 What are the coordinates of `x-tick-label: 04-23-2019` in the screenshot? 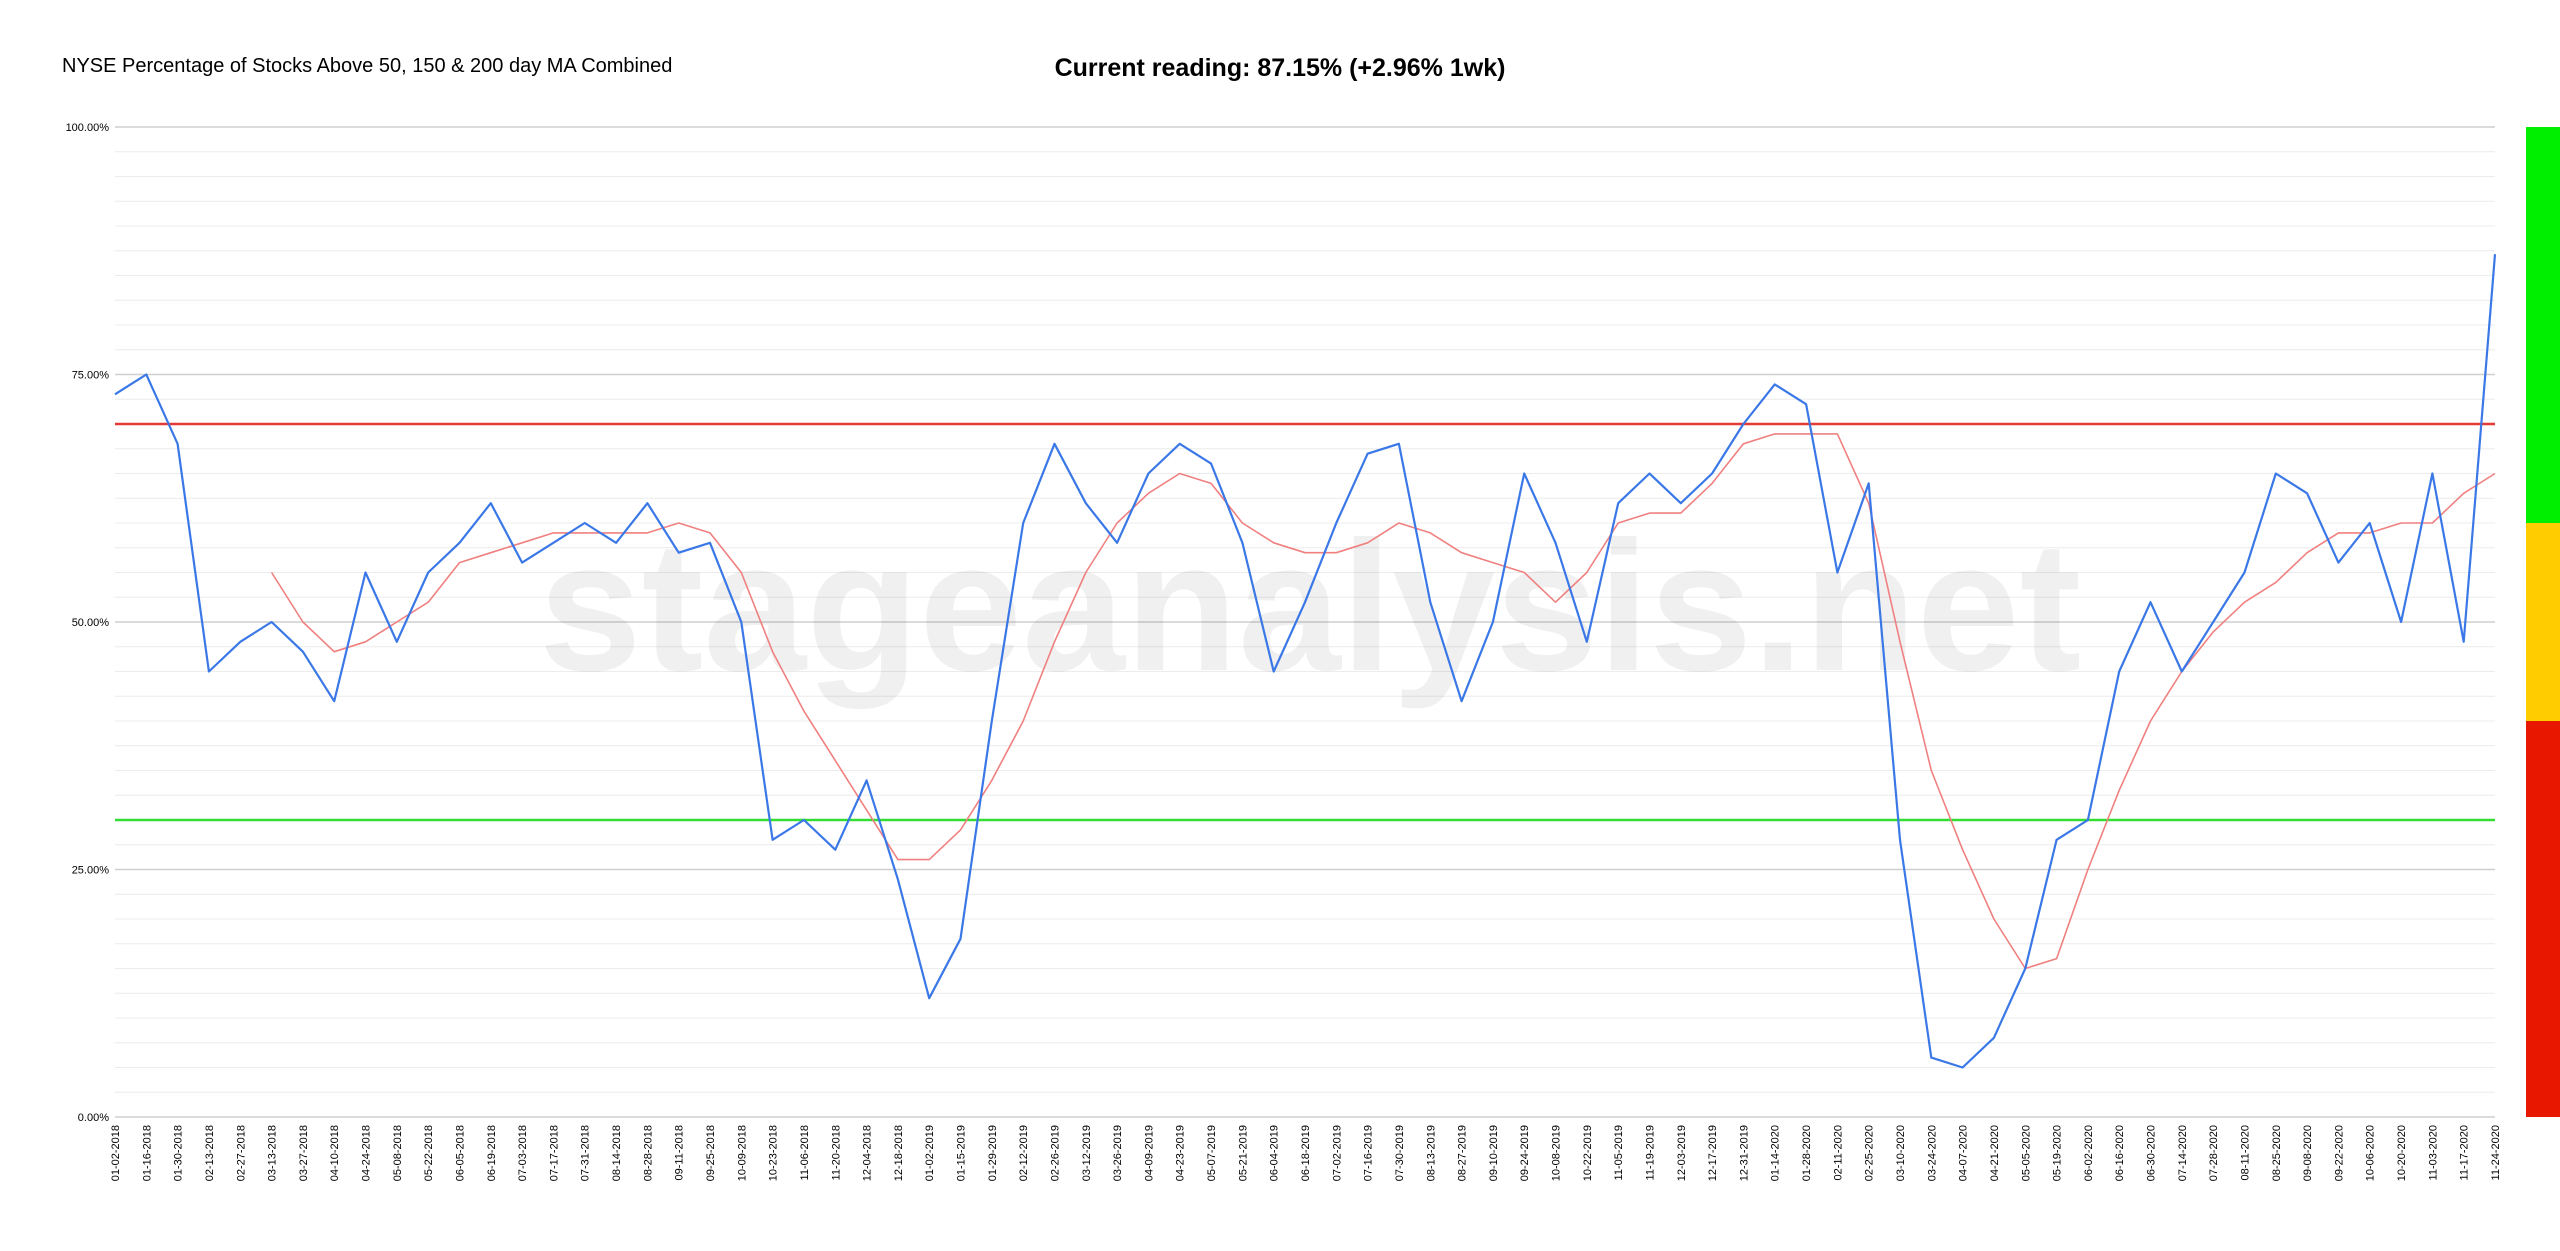 It's located at (1181, 1153).